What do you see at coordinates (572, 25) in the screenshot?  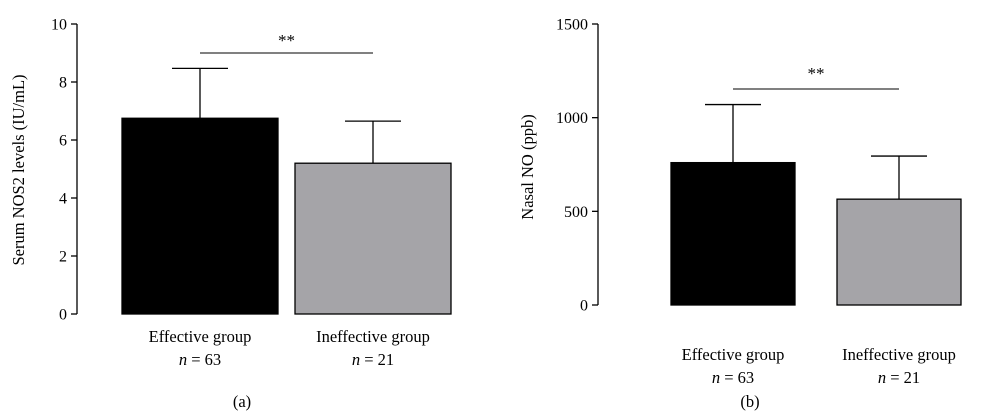 I see `panel-b-y-tick-label: 1500` at bounding box center [572, 25].